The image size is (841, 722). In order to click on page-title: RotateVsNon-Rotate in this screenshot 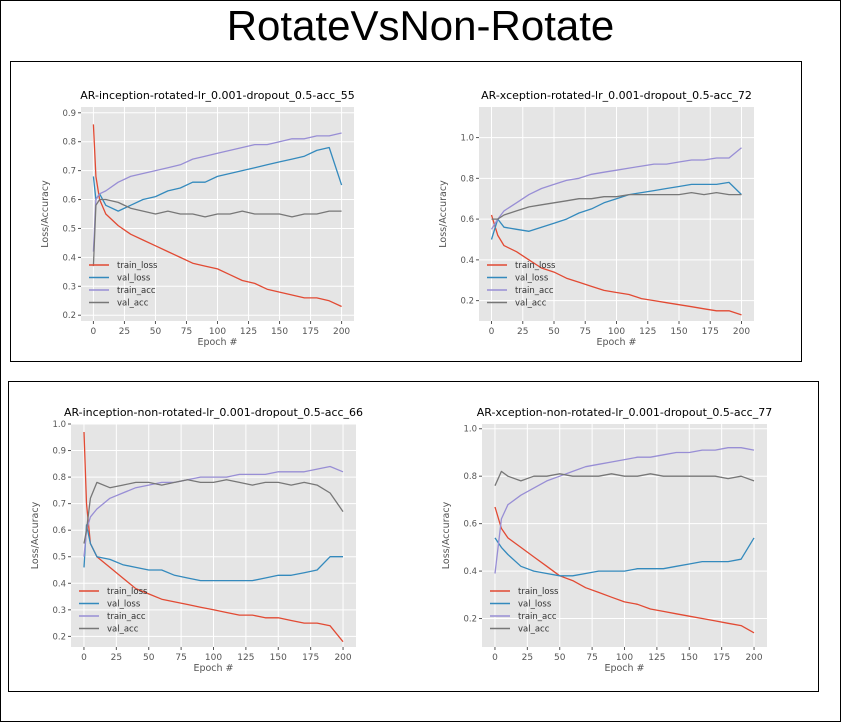, I will do `click(420, 25)`.